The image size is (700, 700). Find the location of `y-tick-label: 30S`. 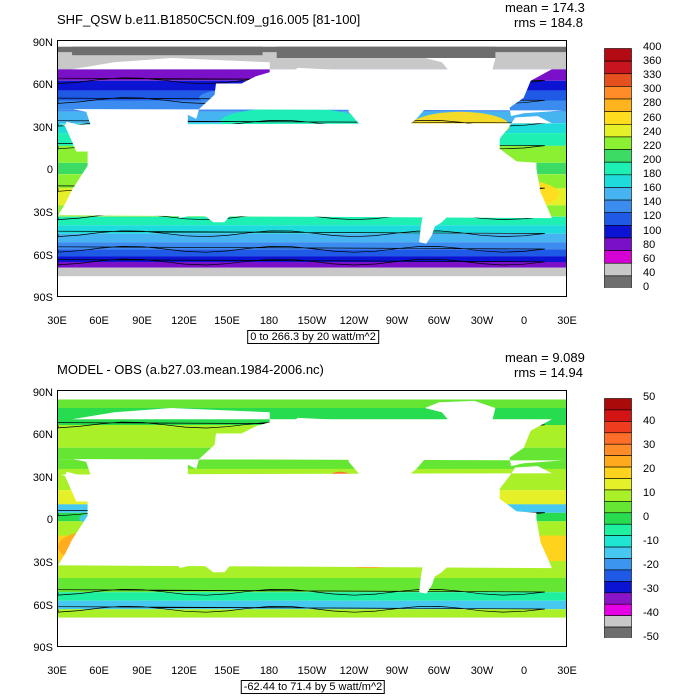

y-tick-label: 30S is located at coordinates (43, 213).